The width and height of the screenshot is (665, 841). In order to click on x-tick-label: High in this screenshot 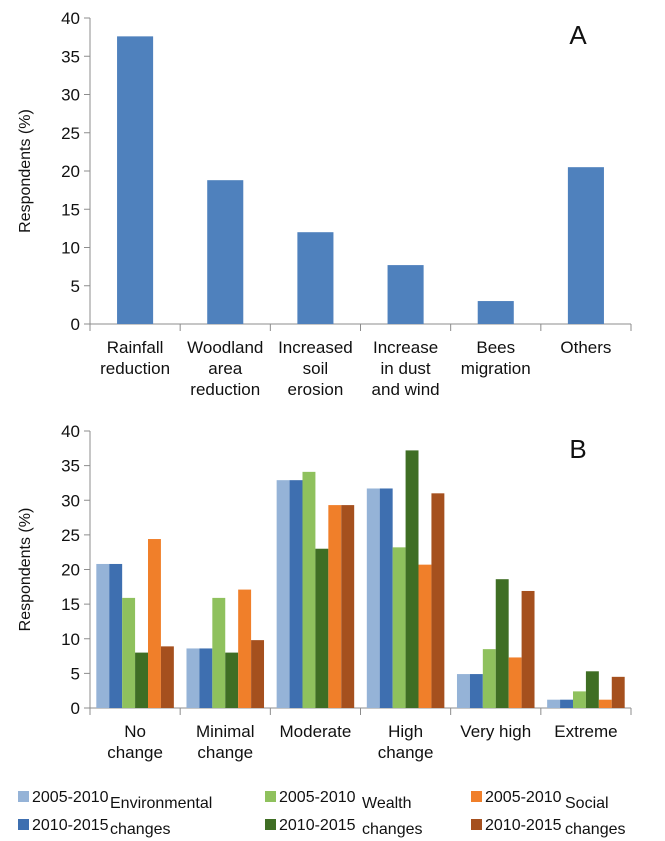, I will do `click(405, 731)`.